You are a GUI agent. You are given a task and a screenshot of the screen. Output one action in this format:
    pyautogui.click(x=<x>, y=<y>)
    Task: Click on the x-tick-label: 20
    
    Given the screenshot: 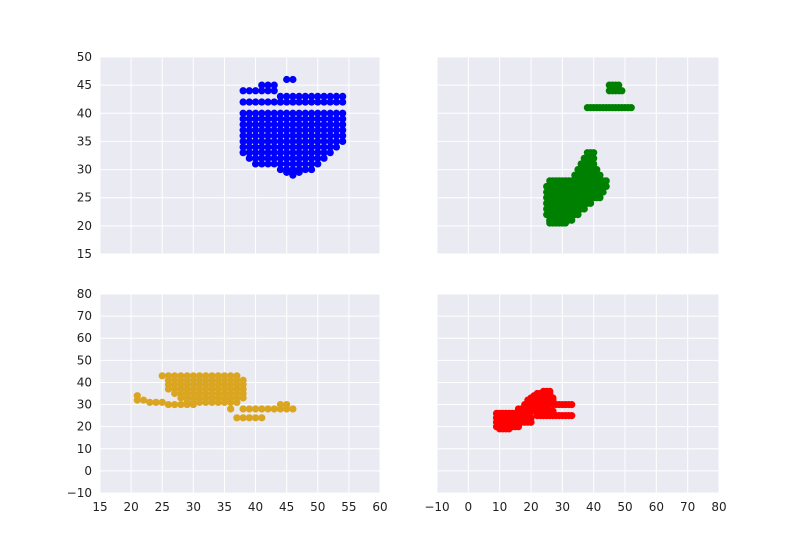 What is the action you would take?
    pyautogui.click(x=530, y=507)
    